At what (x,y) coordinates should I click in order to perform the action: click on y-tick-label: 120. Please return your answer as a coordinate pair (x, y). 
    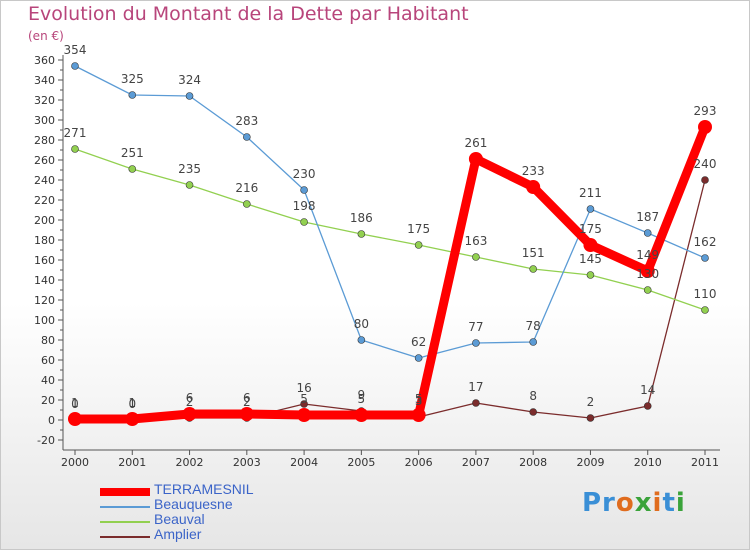
    Looking at the image, I should click on (44, 300).